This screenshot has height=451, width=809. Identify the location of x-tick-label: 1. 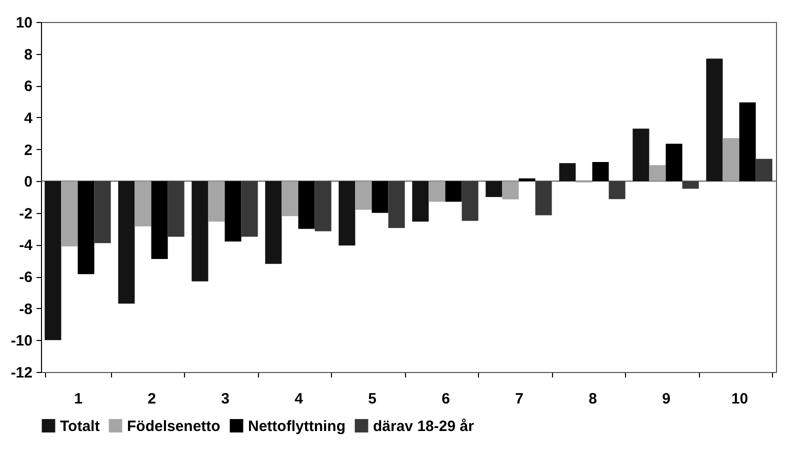
(78, 399).